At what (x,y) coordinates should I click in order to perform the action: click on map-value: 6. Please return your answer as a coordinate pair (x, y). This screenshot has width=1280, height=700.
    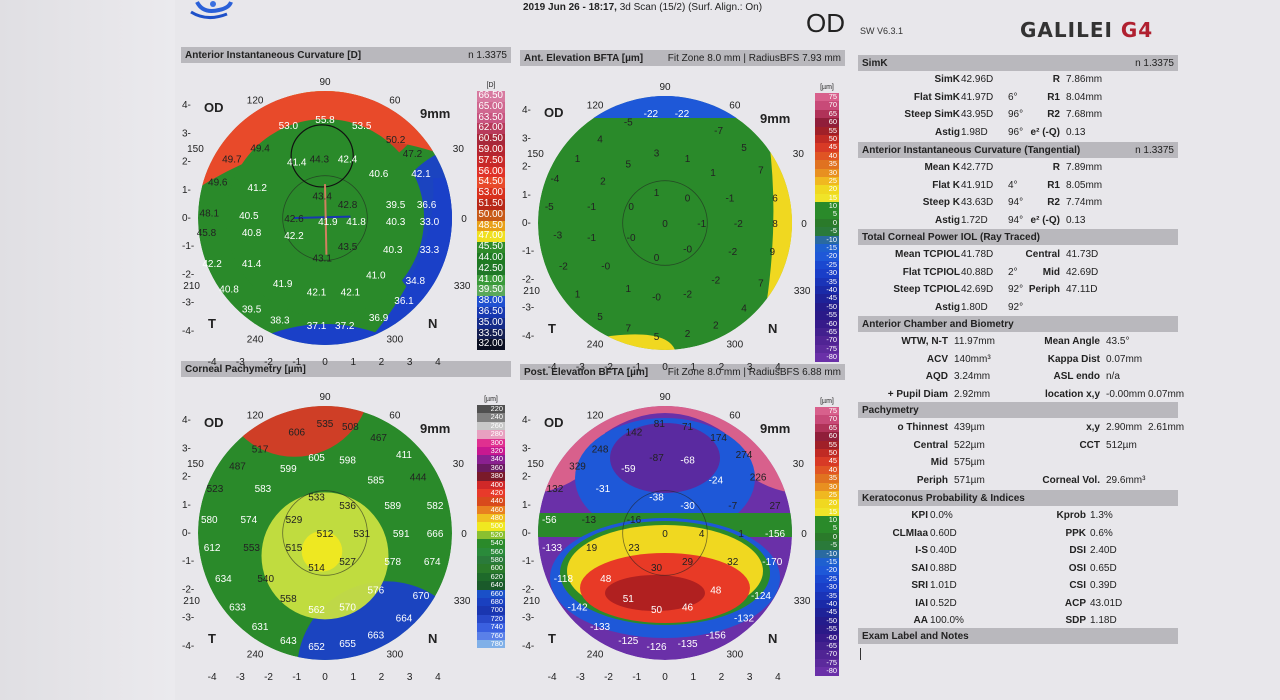
    Looking at the image, I should click on (775, 199).